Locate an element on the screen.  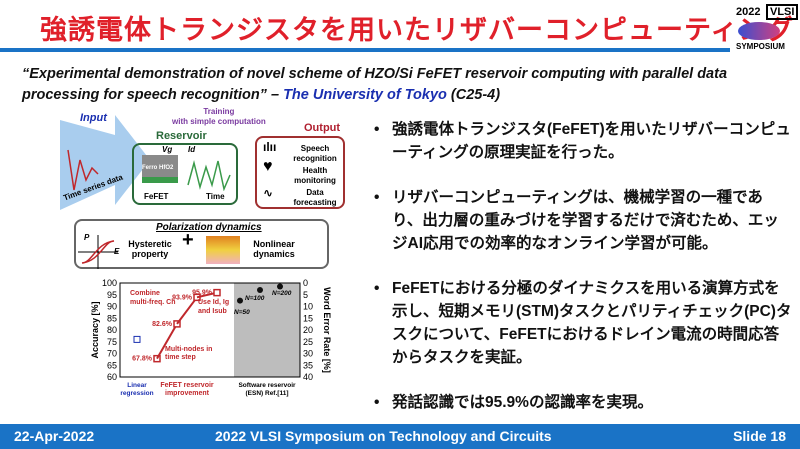
annotation: Use Id, Ig and Isub is located at coordinates (213, 307).